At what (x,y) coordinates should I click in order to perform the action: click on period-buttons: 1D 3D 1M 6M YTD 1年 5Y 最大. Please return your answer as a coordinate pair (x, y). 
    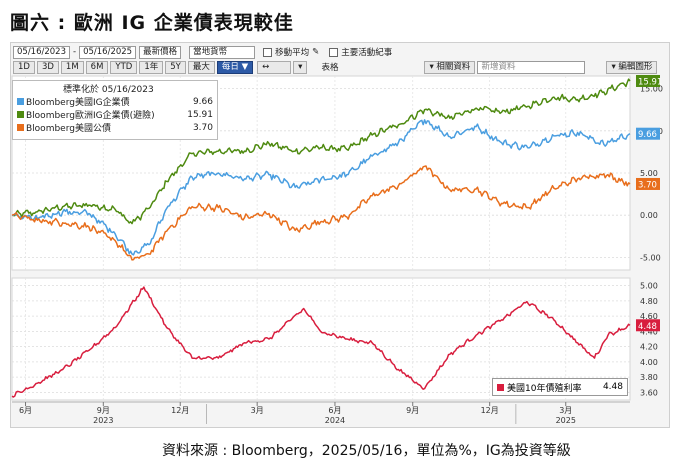
    Looking at the image, I should click on (115, 67).